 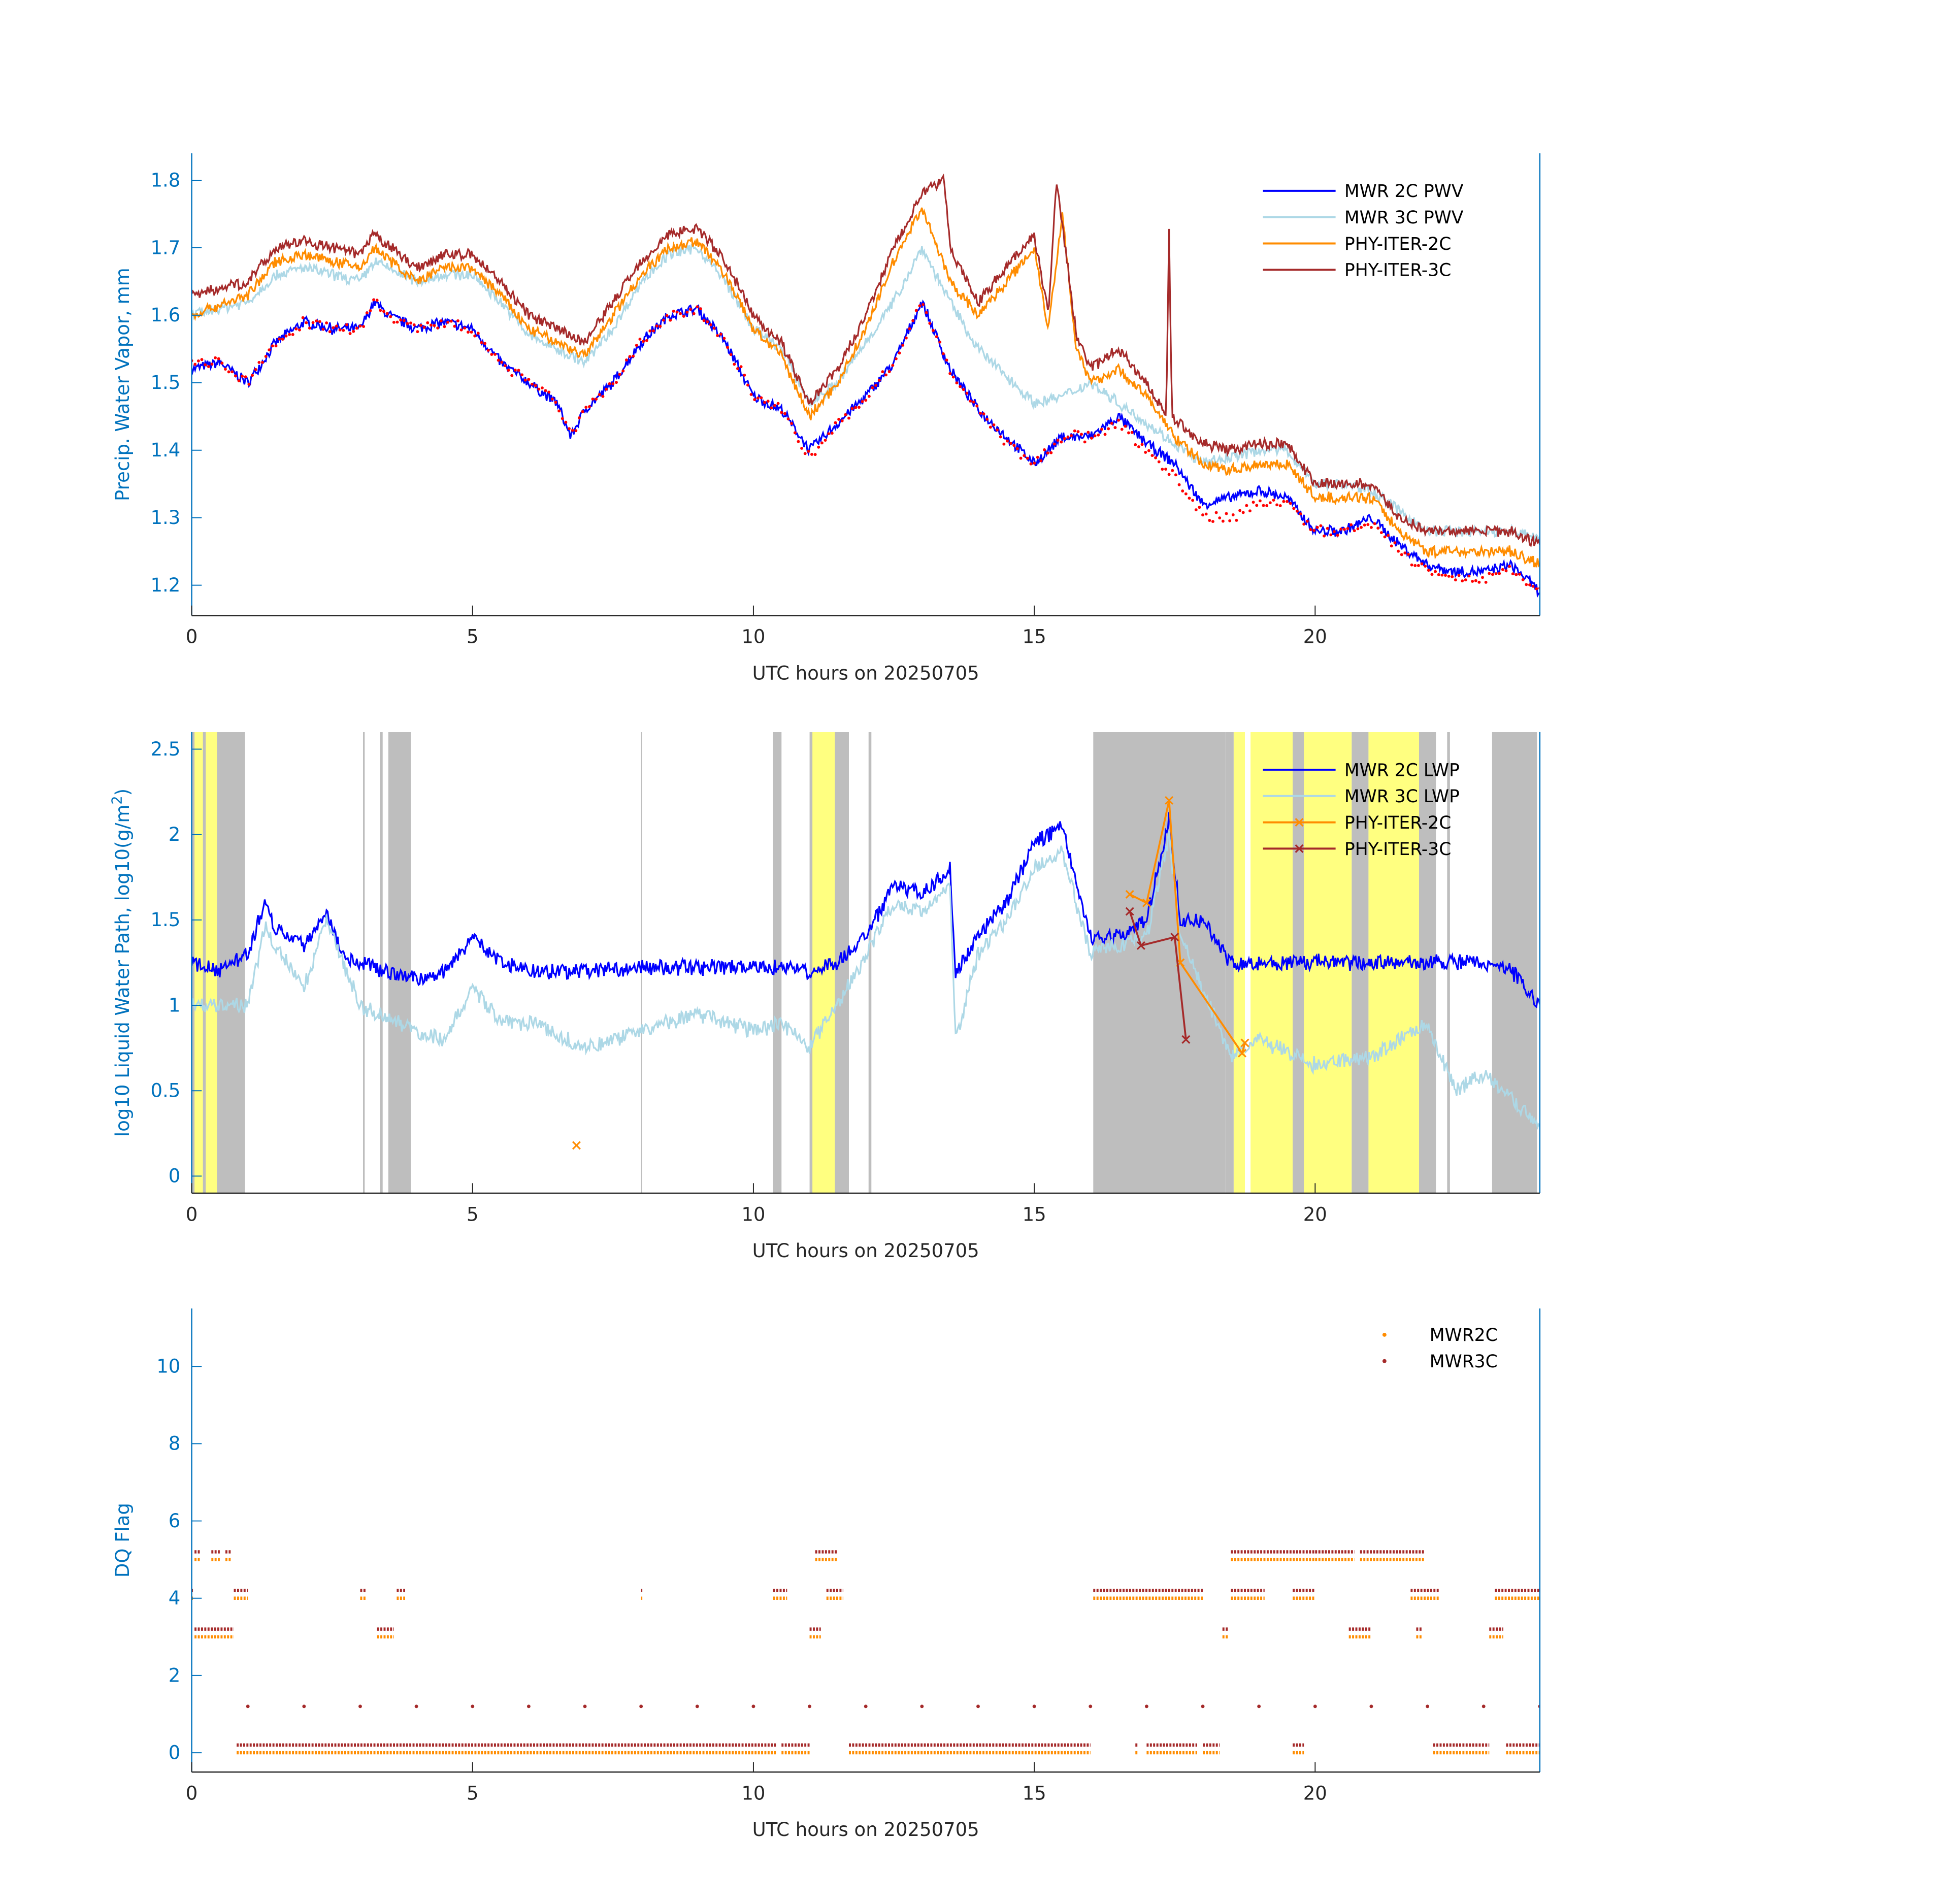 I want to click on legend-label: PHY-ITER-3C, so click(x=1397, y=270).